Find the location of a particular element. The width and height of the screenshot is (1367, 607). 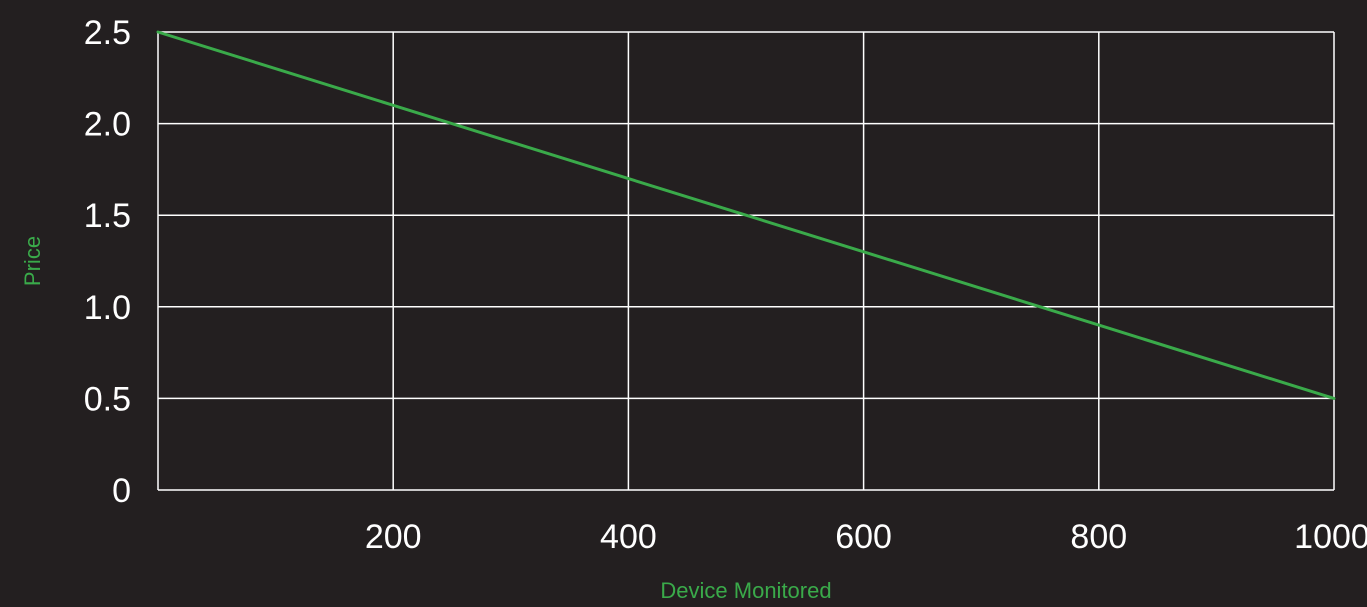

x-tick-label: 600 is located at coordinates (863, 537).